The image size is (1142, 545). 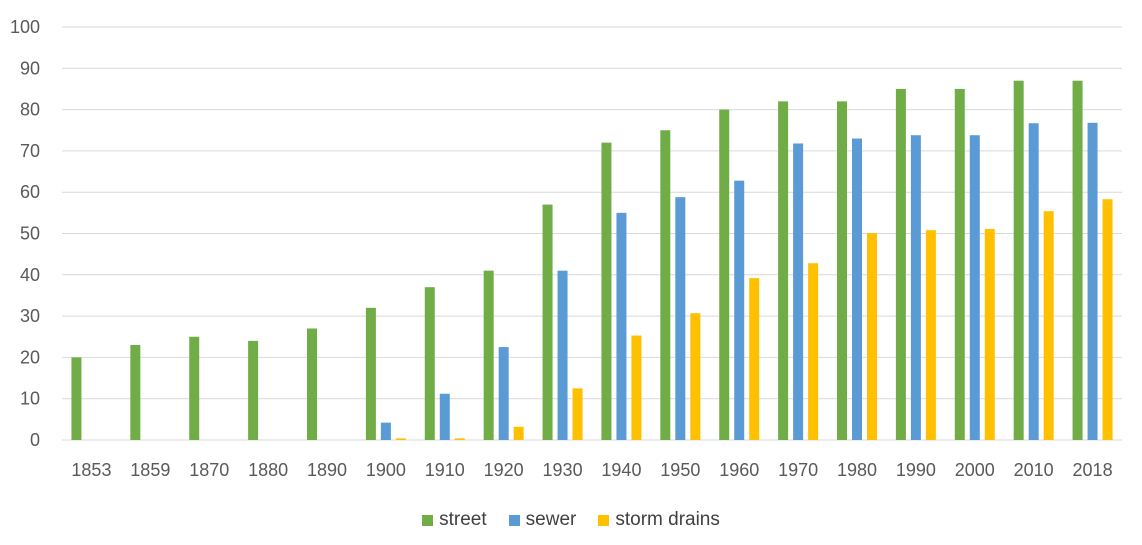 I want to click on bar-storm-drains-1930, so click(x=577, y=414).